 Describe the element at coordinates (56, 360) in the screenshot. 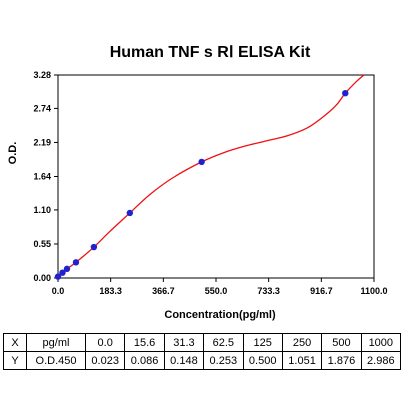

I see `unit-cell: O.D.450` at that location.